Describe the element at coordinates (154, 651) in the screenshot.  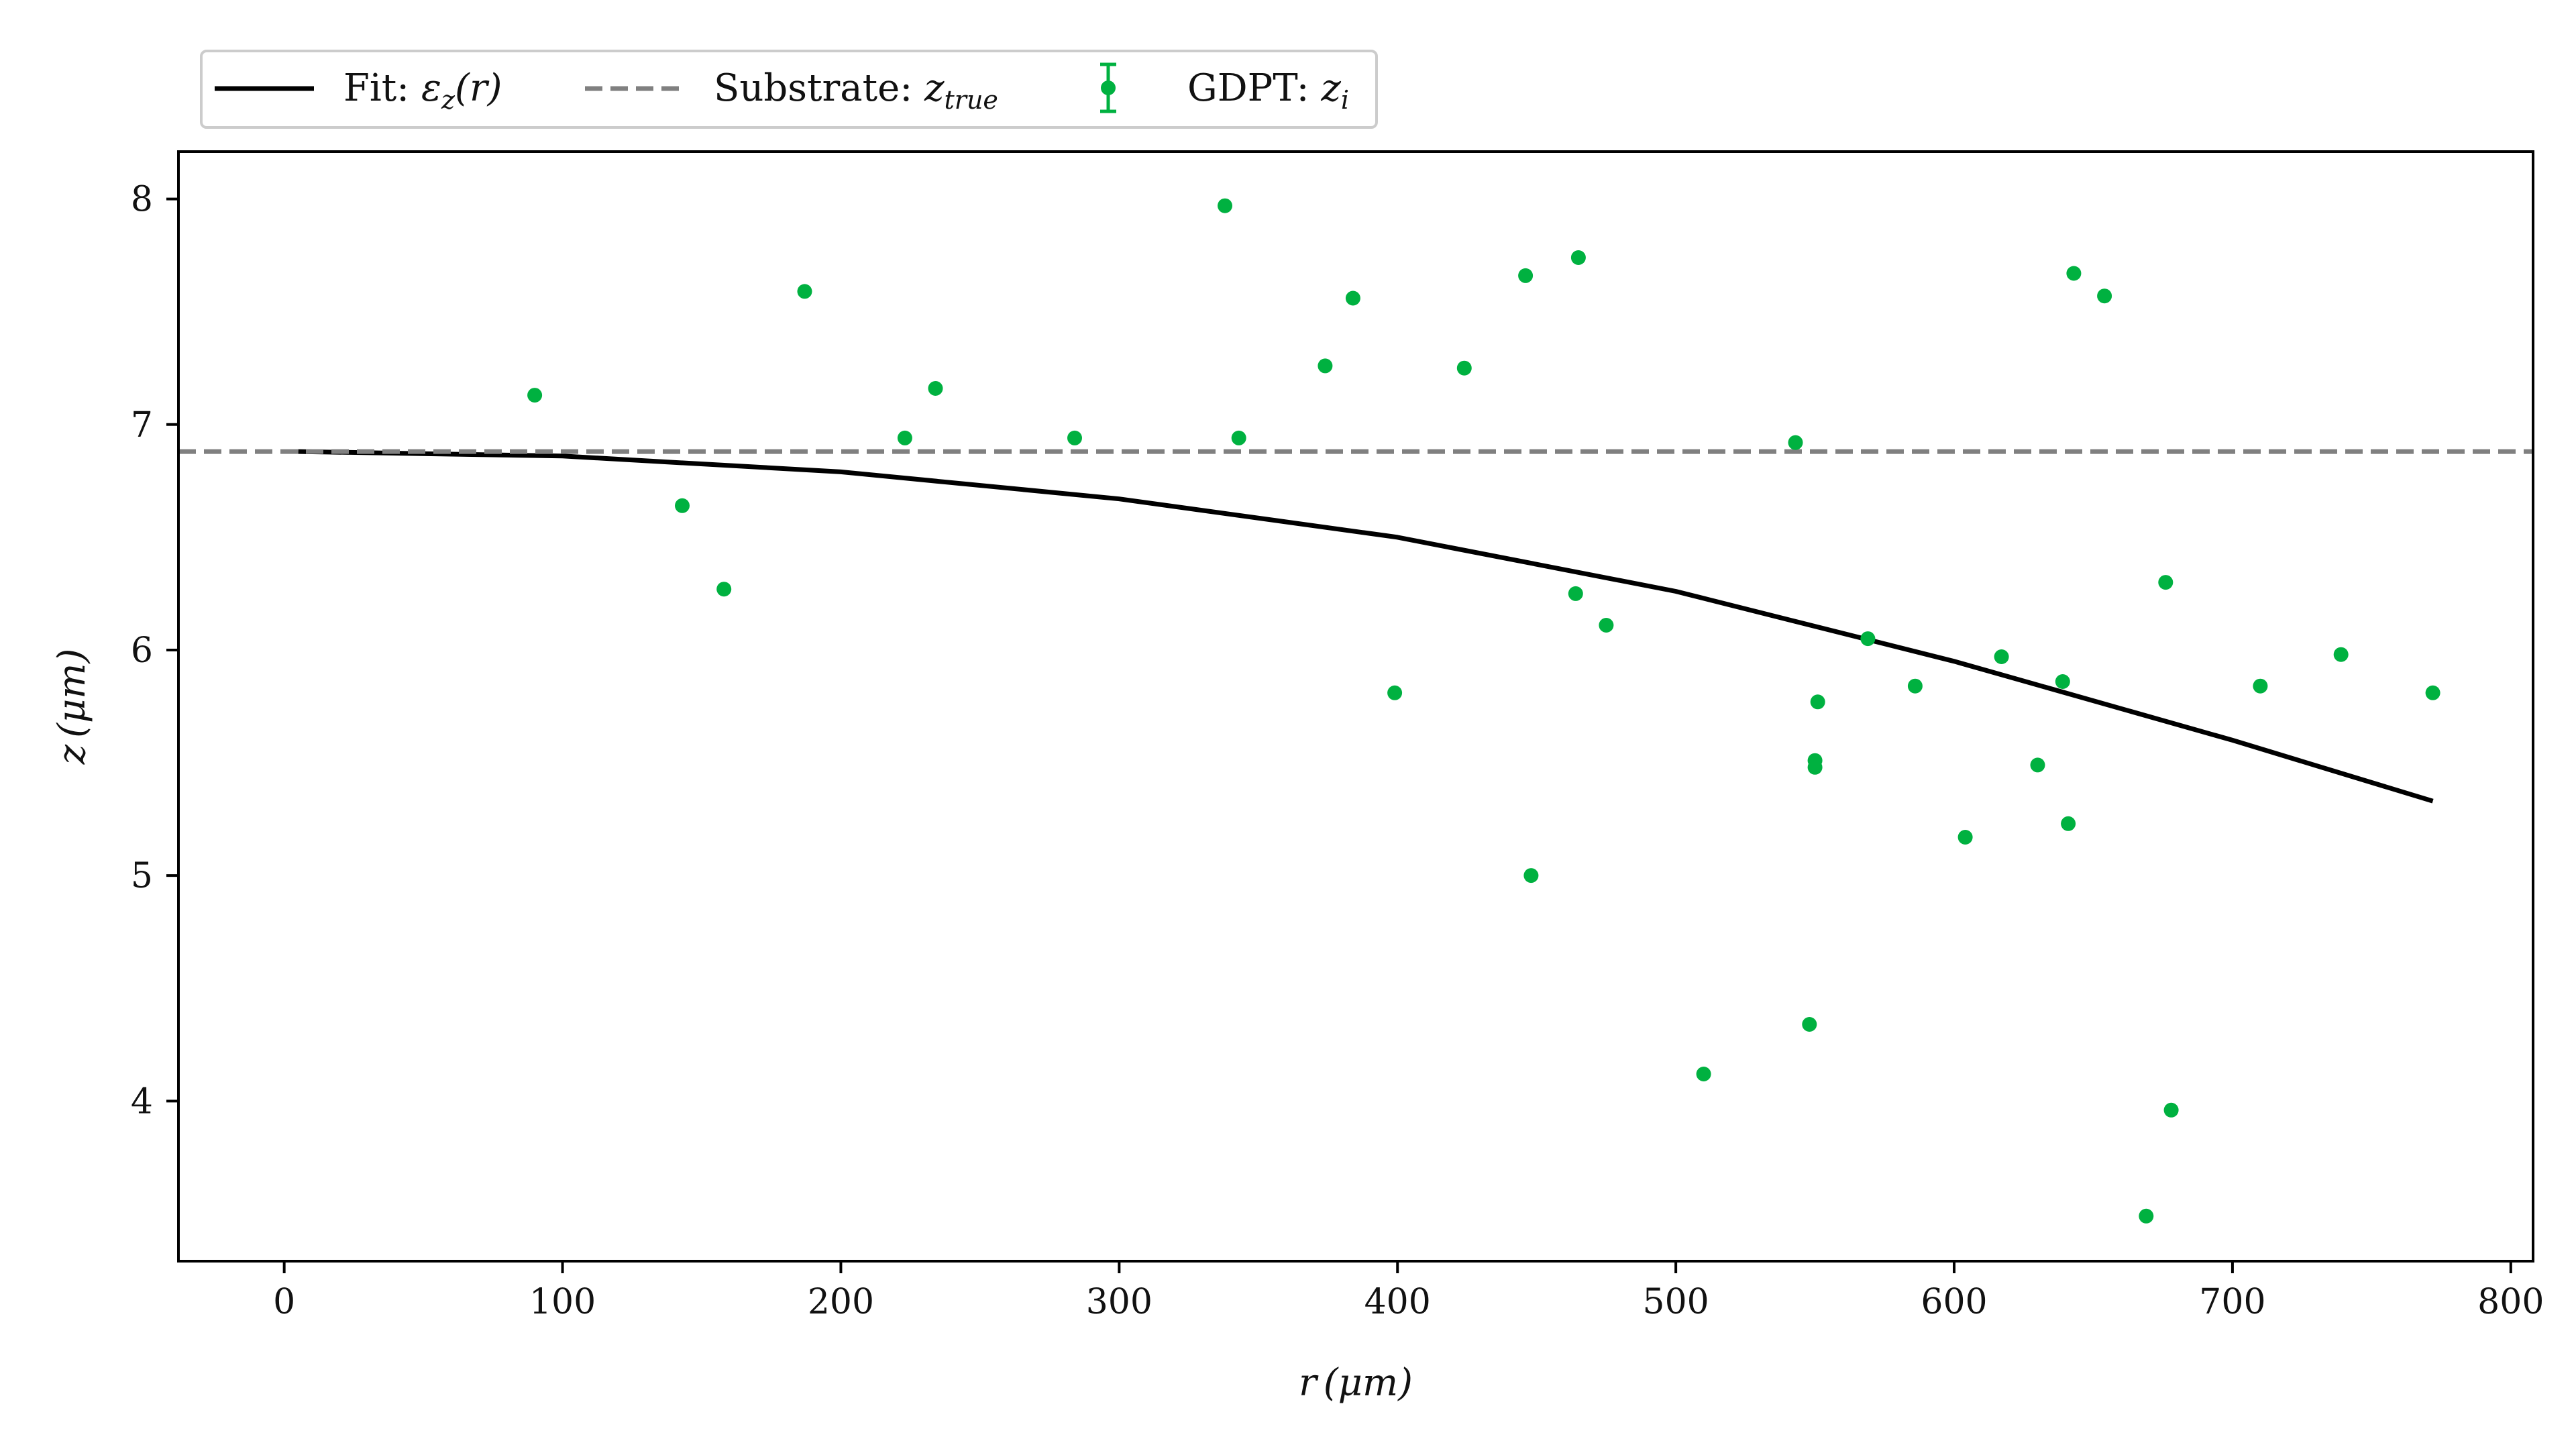
I see `y-axis-ticks: 4 5 6 7 8` at that location.